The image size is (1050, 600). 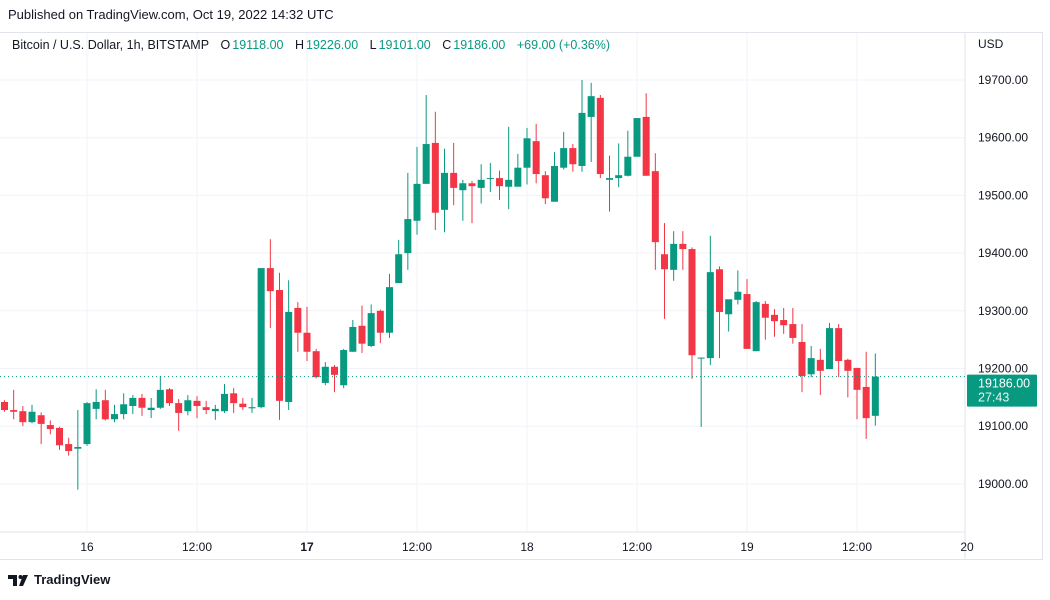 What do you see at coordinates (87, 547) in the screenshot?
I see `time-tick-label: 16` at bounding box center [87, 547].